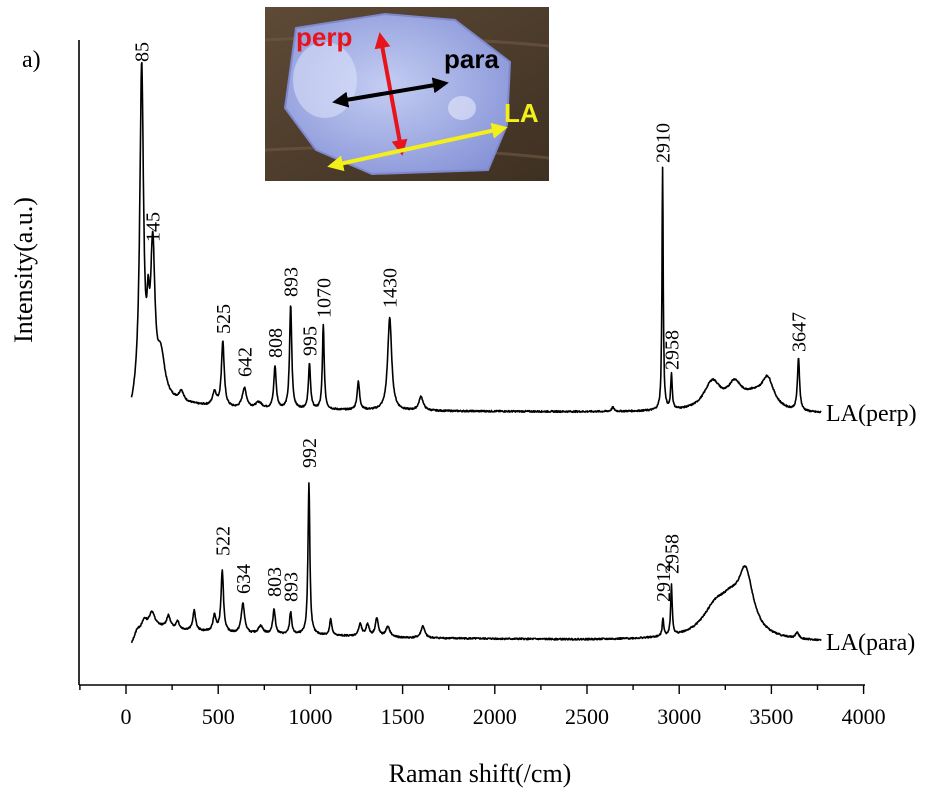 The width and height of the screenshot is (952, 794). What do you see at coordinates (521, 113) in the screenshot?
I see `la-label: LA` at bounding box center [521, 113].